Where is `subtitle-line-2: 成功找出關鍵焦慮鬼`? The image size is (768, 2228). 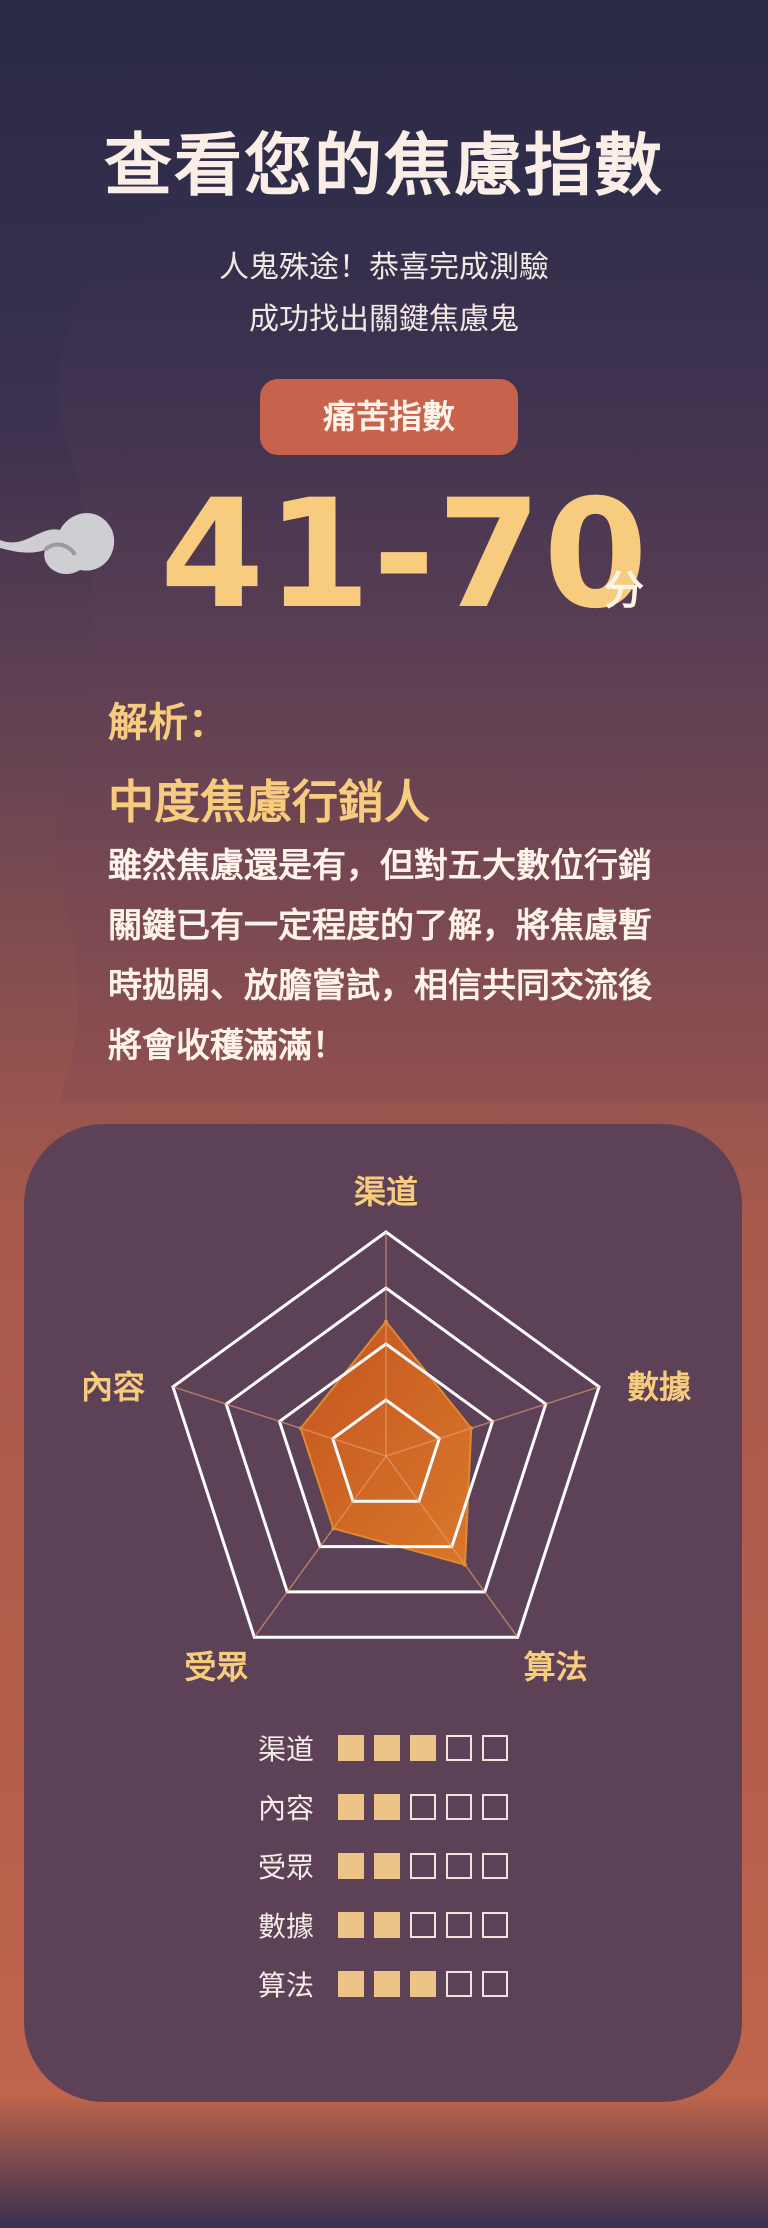
subtitle-line-2: 成功找出關鍵焦慮鬼 is located at coordinates (384, 319).